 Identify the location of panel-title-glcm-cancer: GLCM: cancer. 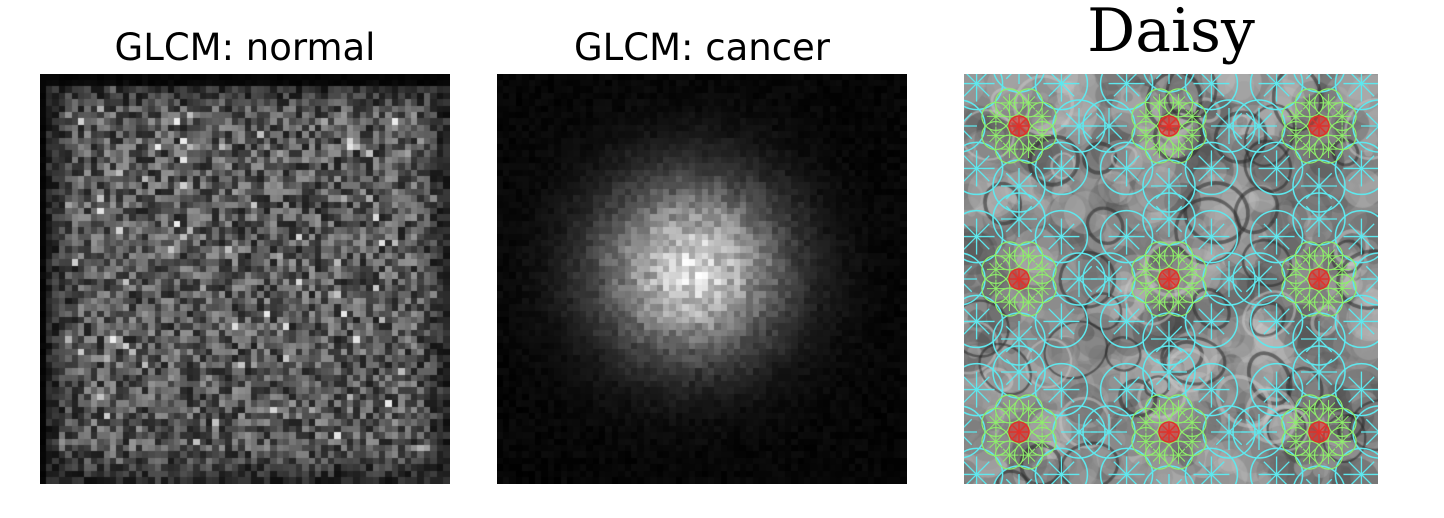
(702, 47).